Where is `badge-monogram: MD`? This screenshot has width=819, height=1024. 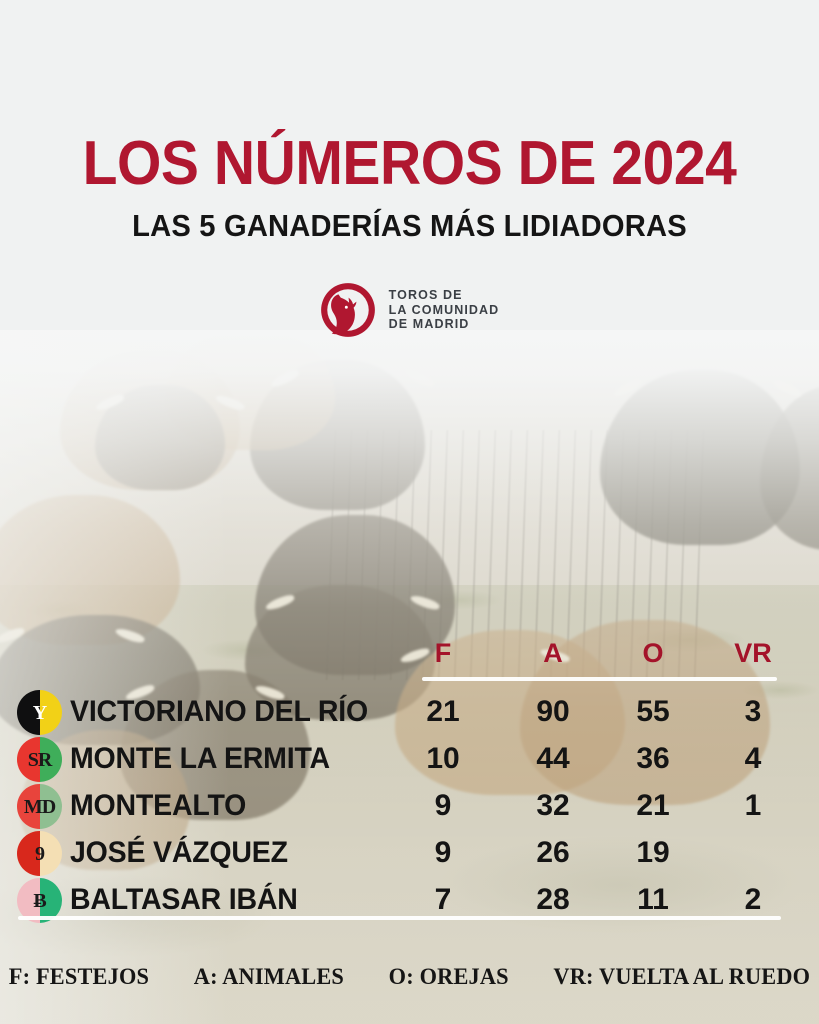
badge-monogram: MD is located at coordinates (39, 806).